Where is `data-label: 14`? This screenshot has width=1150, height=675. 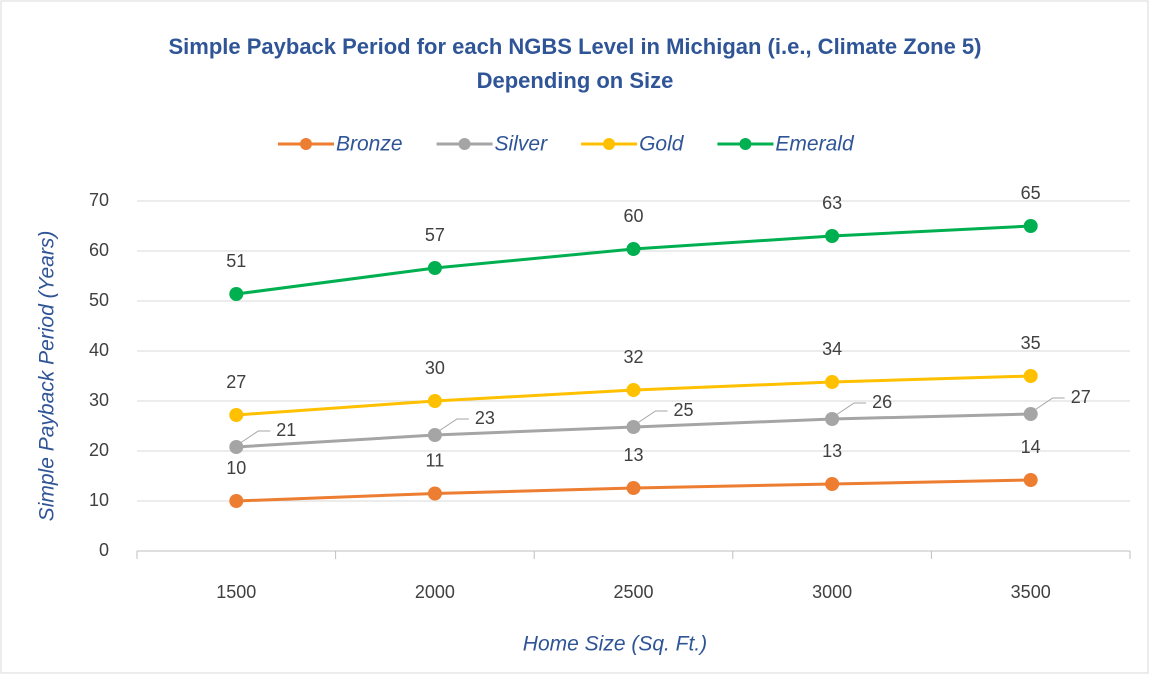 data-label: 14 is located at coordinates (1031, 447).